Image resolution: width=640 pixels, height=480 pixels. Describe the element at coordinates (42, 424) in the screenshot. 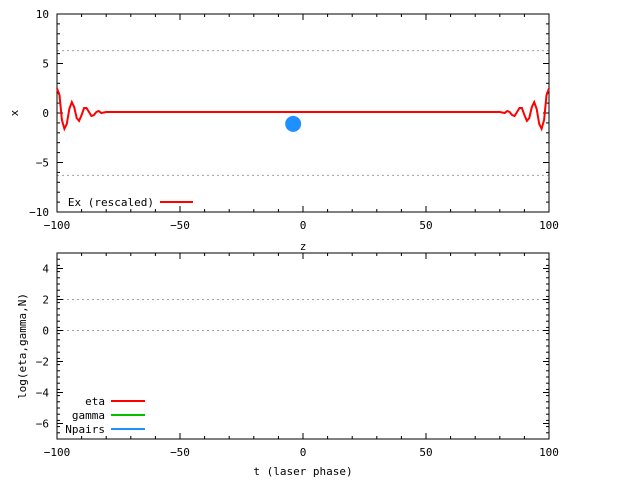

I see `y-tick-label: −6` at that location.